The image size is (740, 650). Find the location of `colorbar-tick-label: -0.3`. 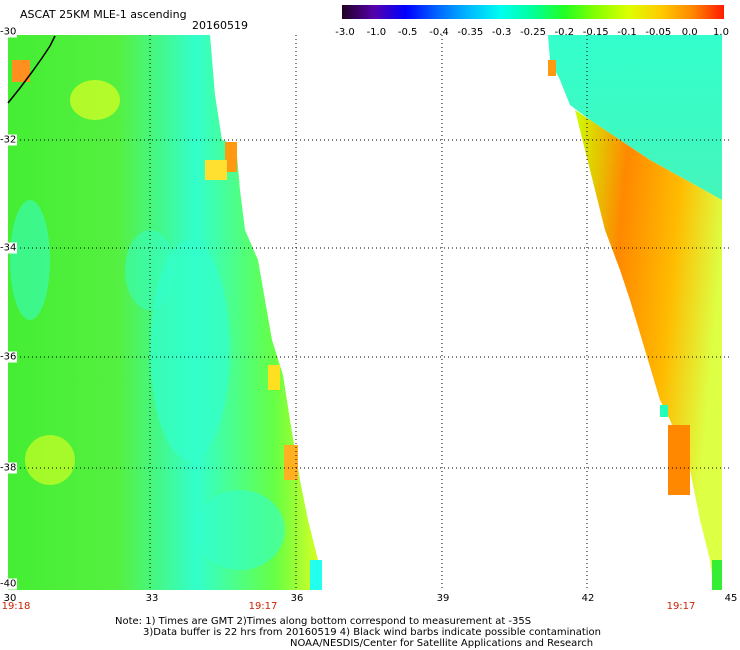

colorbar-tick-label: -0.3 is located at coordinates (501, 32).